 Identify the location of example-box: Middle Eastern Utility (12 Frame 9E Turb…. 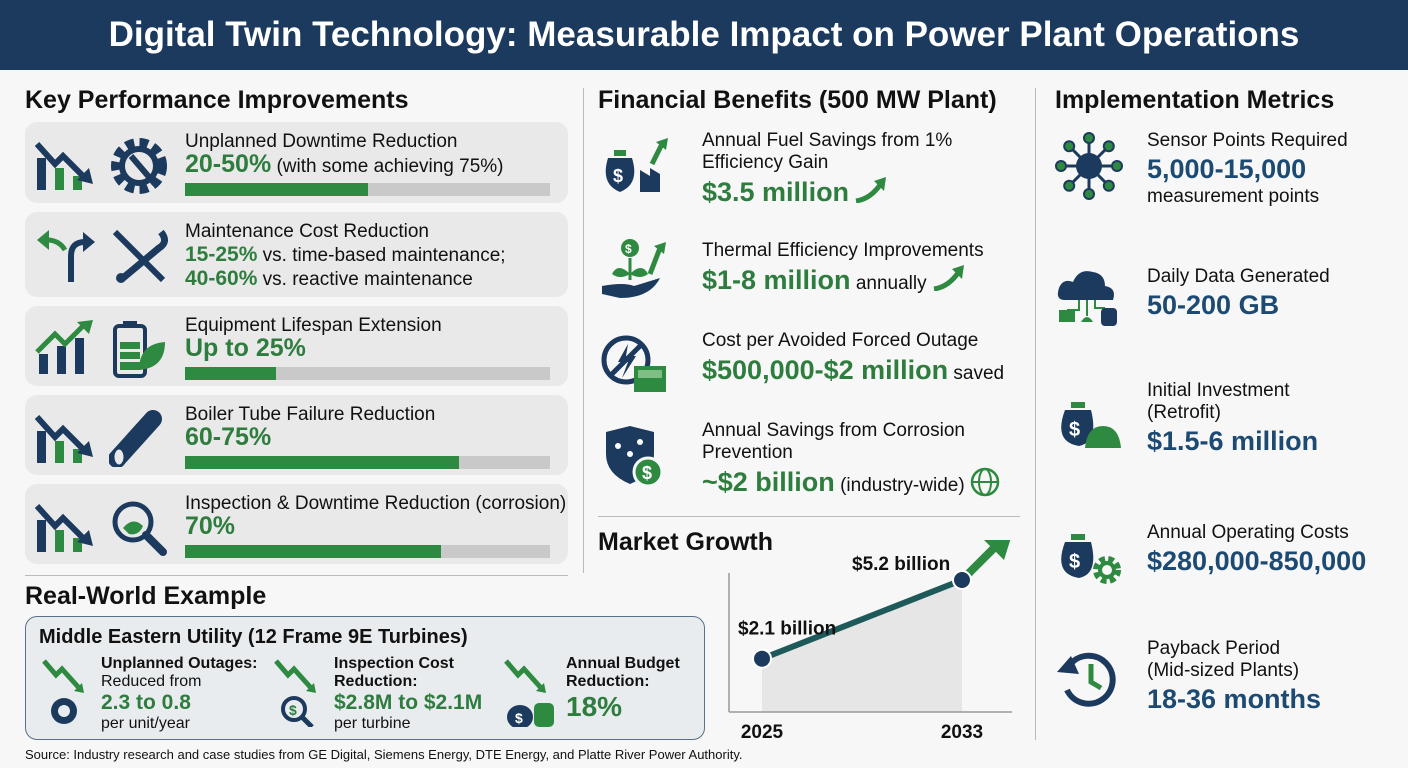
(365, 678).